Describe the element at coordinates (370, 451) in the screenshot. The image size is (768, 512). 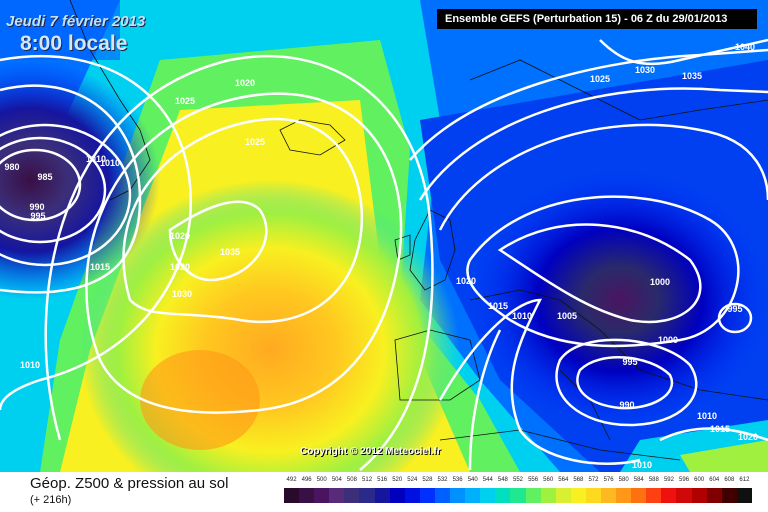
I see `copyright: Copyright © 2012 Meteociel.fr` at that location.